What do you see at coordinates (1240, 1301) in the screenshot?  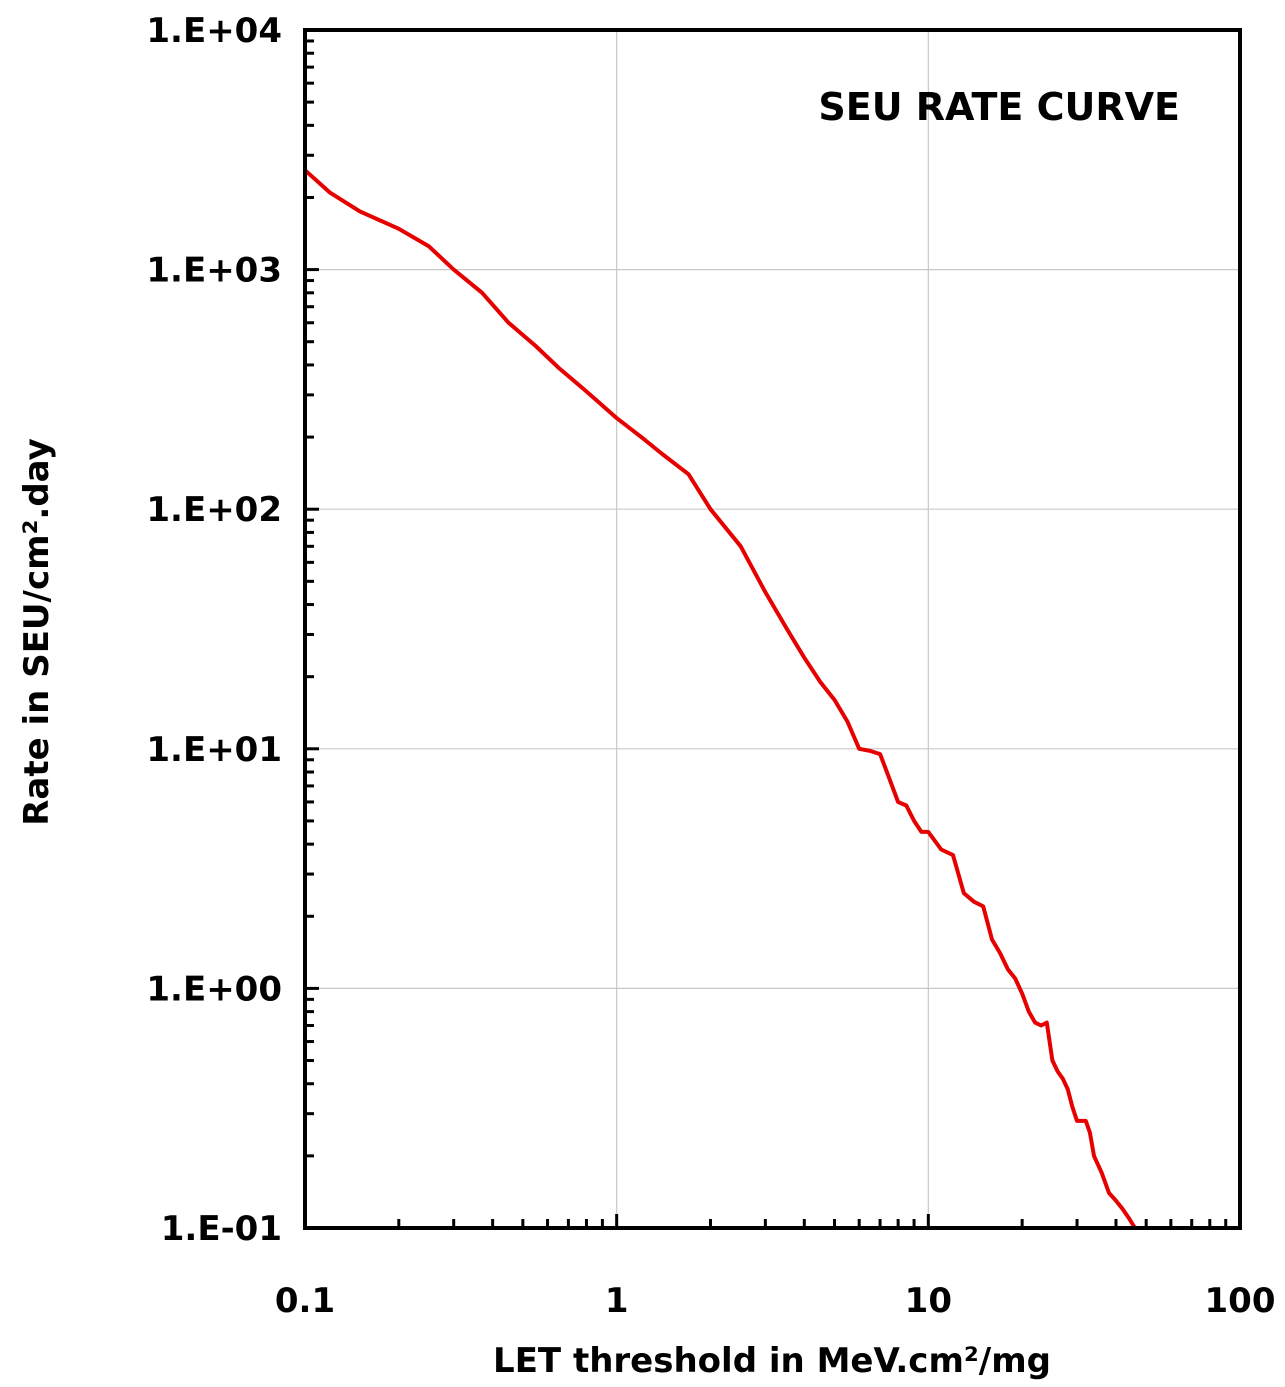 I see `x-tick-label: 100` at bounding box center [1240, 1301].